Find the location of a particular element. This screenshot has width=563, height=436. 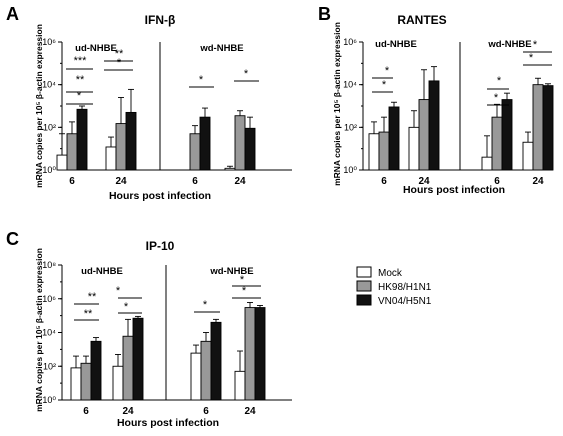

chart-title: IP-10 is located at coordinates (160, 246).